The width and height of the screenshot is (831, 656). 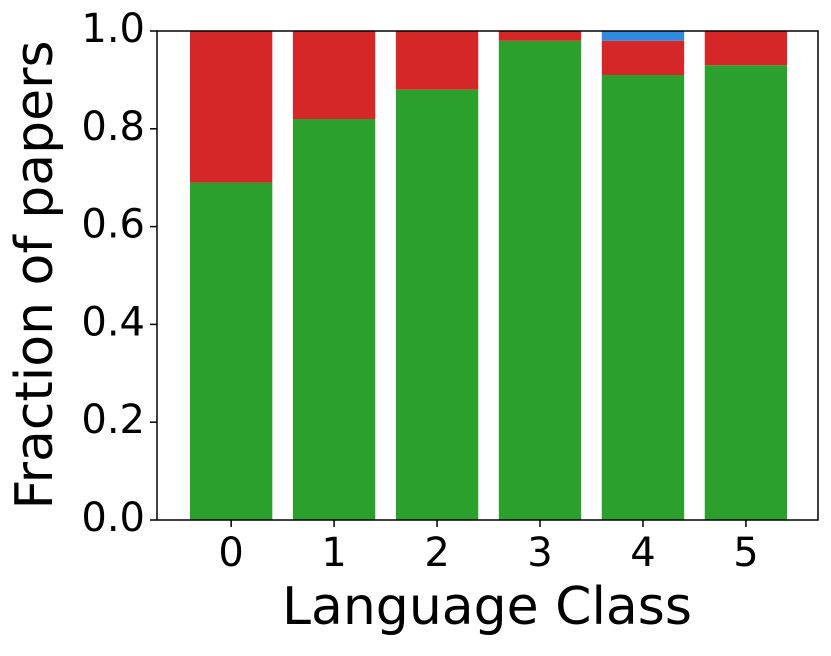 I want to click on x-tick-label: 0, so click(x=230, y=553).